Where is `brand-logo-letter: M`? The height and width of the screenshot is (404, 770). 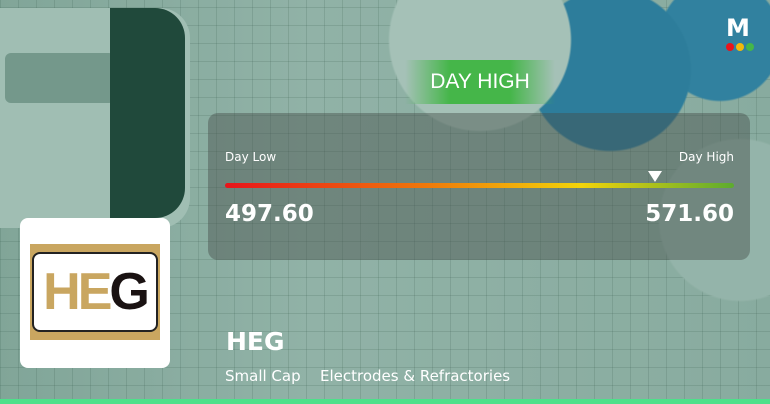 brand-logo-letter: M is located at coordinates (738, 28).